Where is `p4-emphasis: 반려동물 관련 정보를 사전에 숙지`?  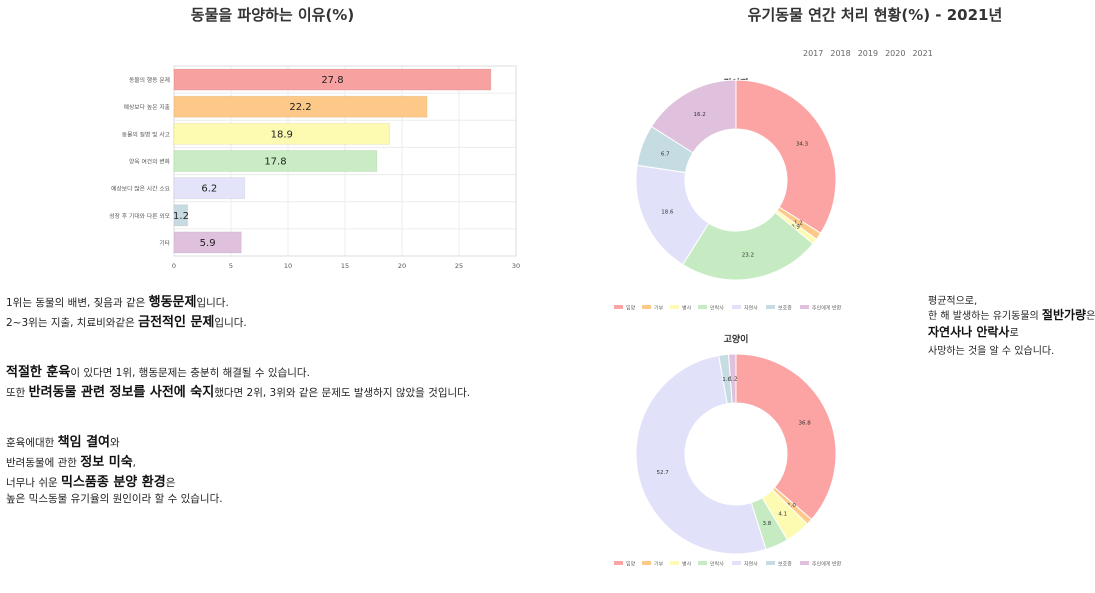
p4-emphasis: 반려동물 관련 정보를 사전에 숙지 is located at coordinates (121, 392).